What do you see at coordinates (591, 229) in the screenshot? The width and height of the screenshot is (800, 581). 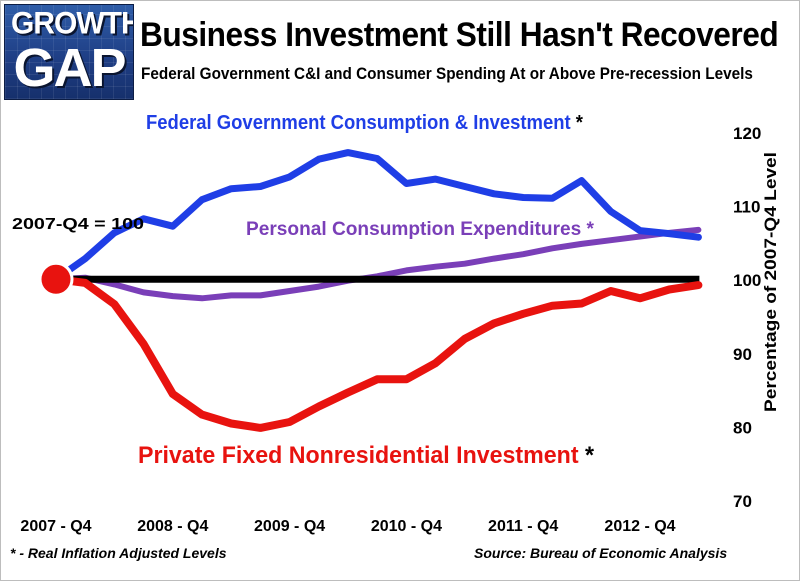 I see `series-label-pce-asterisk: *` at bounding box center [591, 229].